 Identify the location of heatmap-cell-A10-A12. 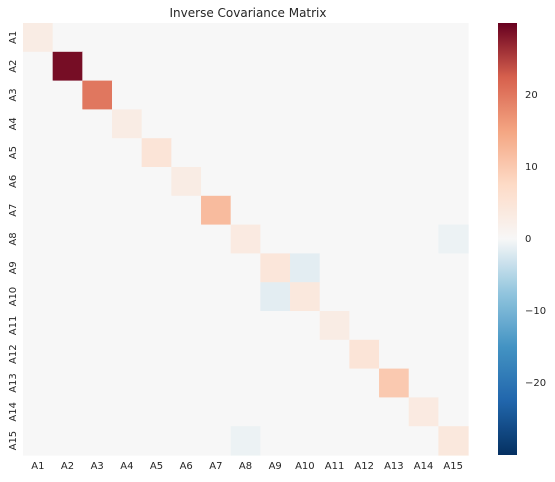
(364, 297).